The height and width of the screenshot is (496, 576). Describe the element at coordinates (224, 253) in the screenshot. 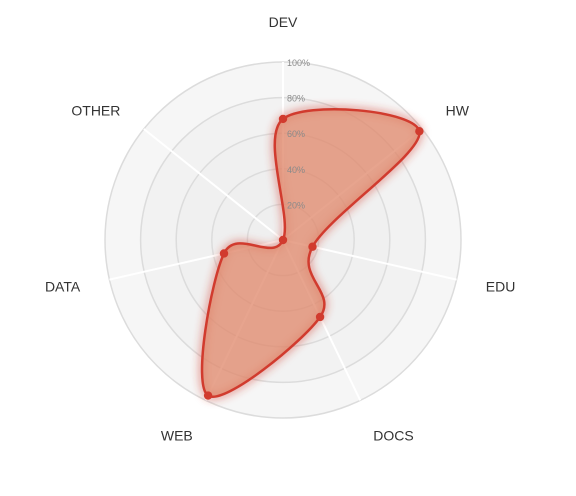

I see `data-point-data` at that location.